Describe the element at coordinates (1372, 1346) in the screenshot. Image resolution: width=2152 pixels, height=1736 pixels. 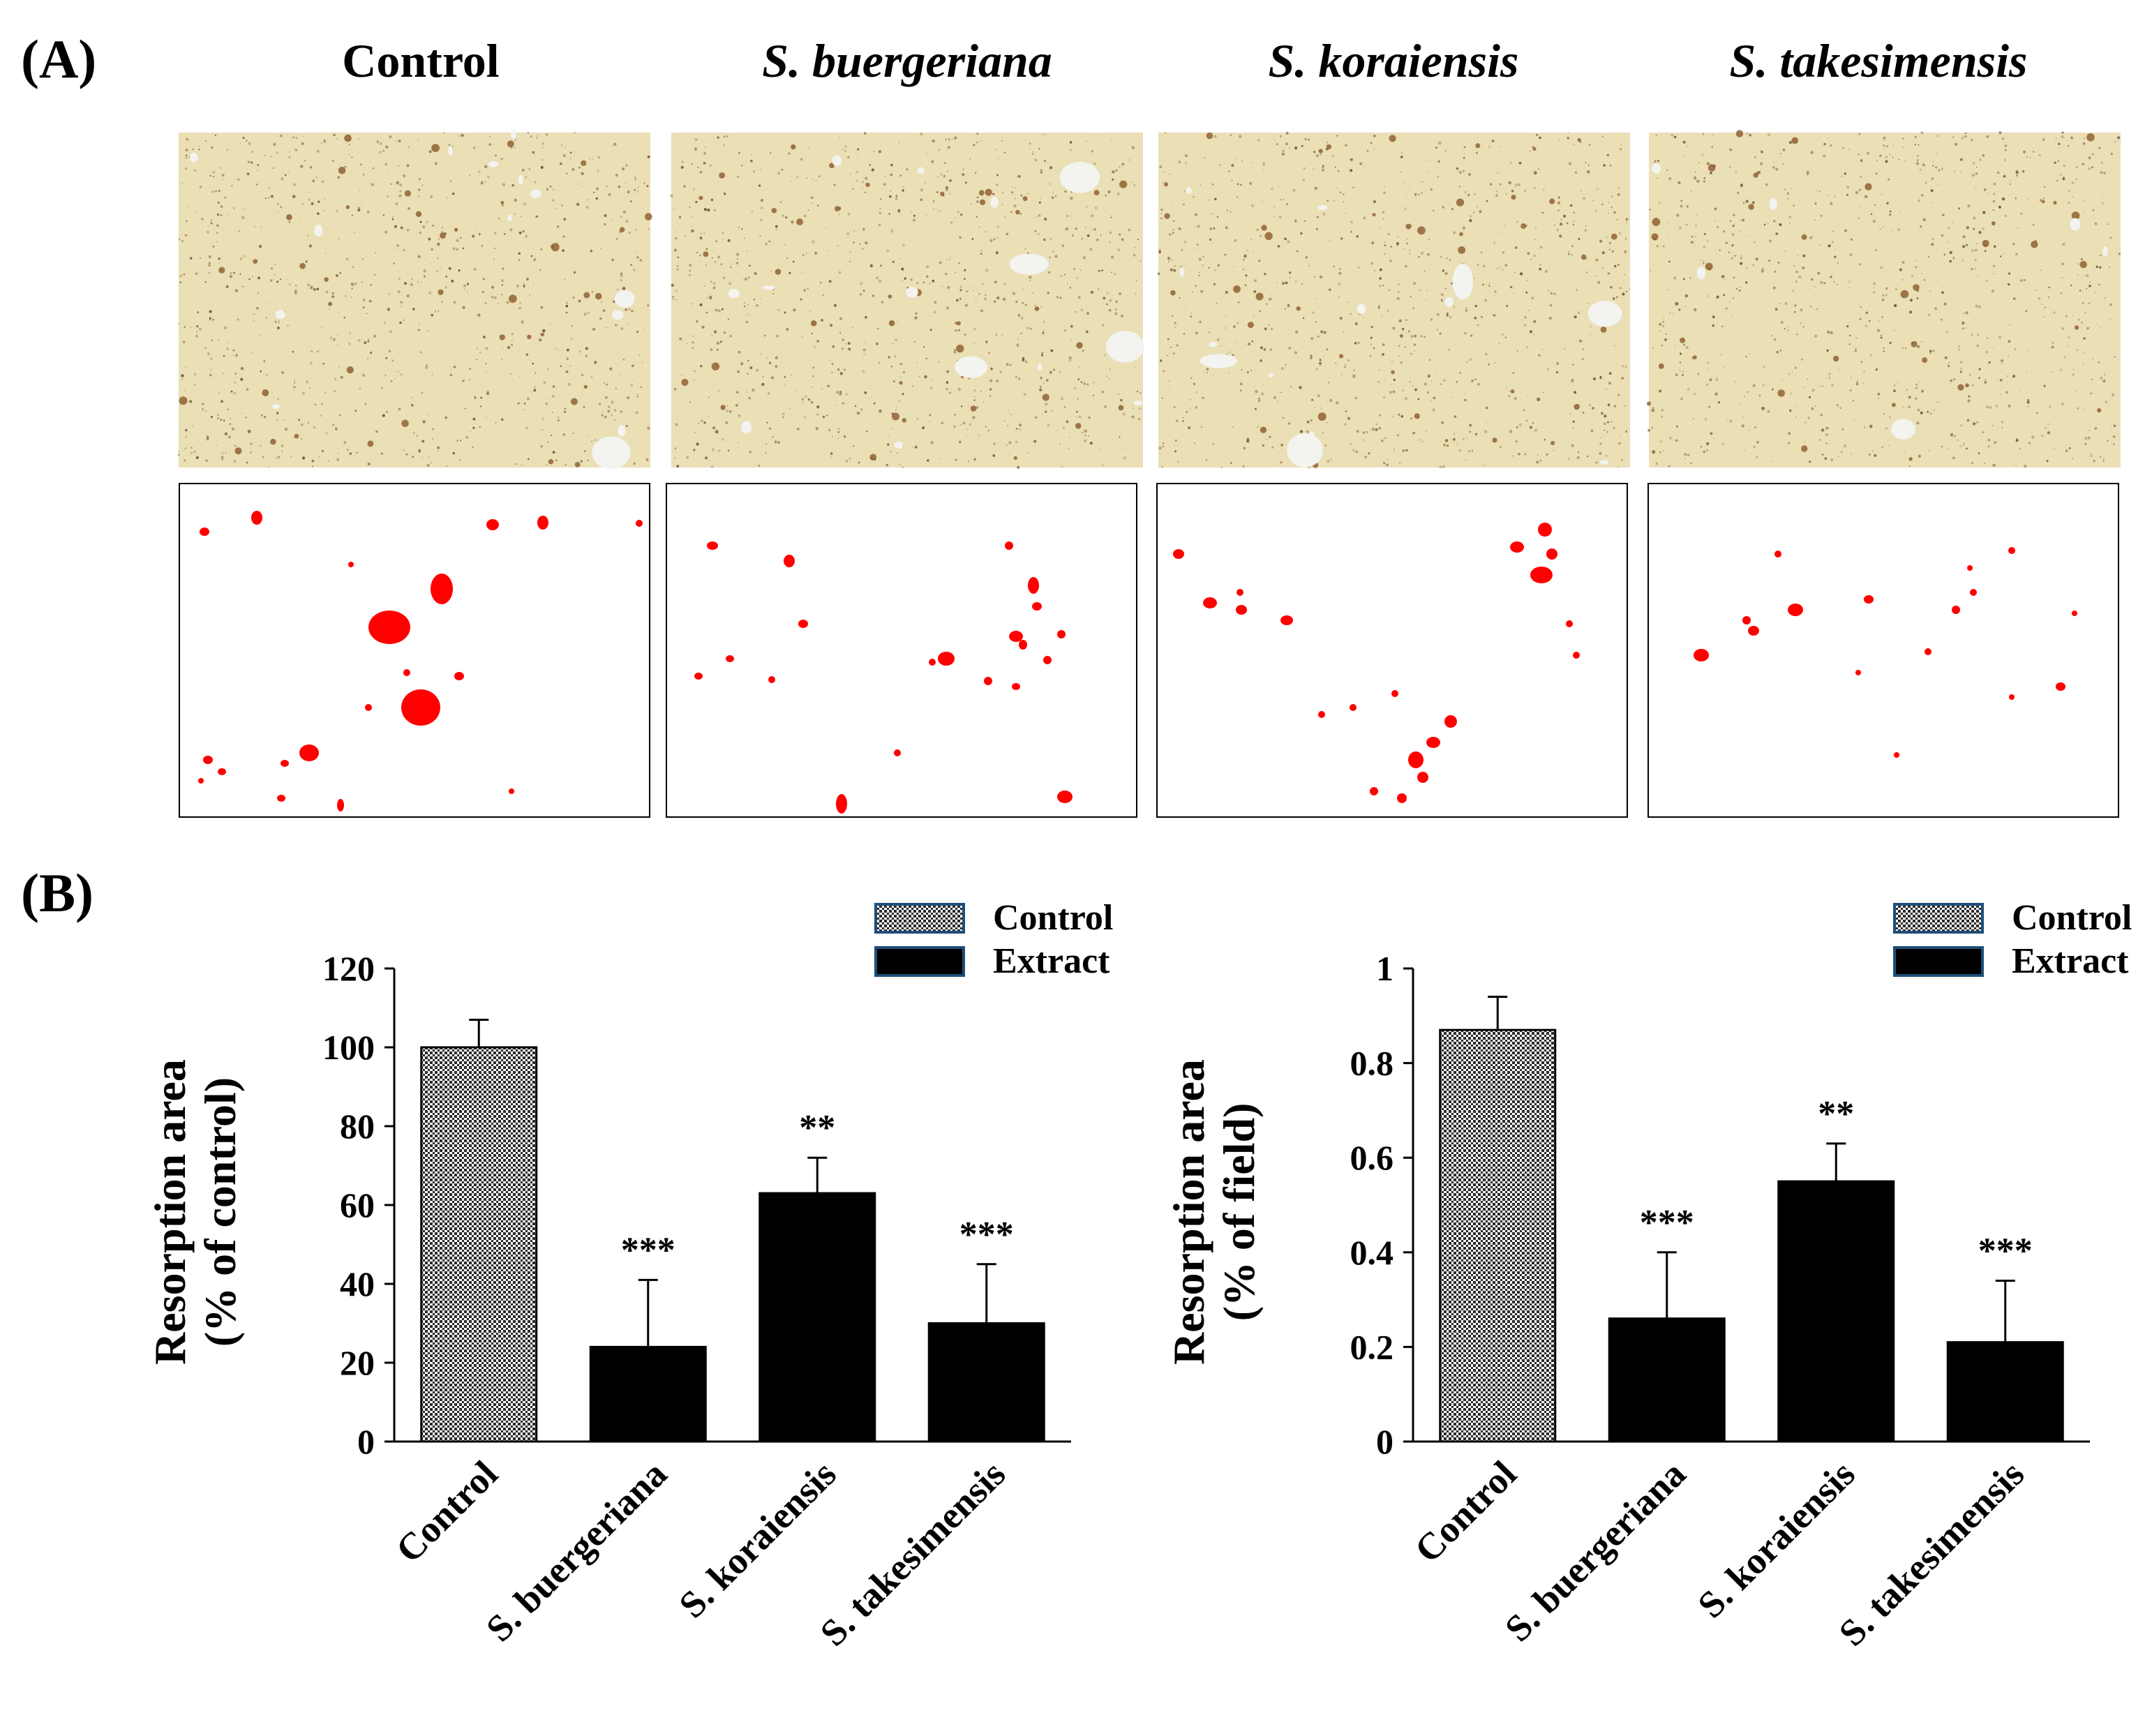
I see `y-tick-label: 0.2` at that location.